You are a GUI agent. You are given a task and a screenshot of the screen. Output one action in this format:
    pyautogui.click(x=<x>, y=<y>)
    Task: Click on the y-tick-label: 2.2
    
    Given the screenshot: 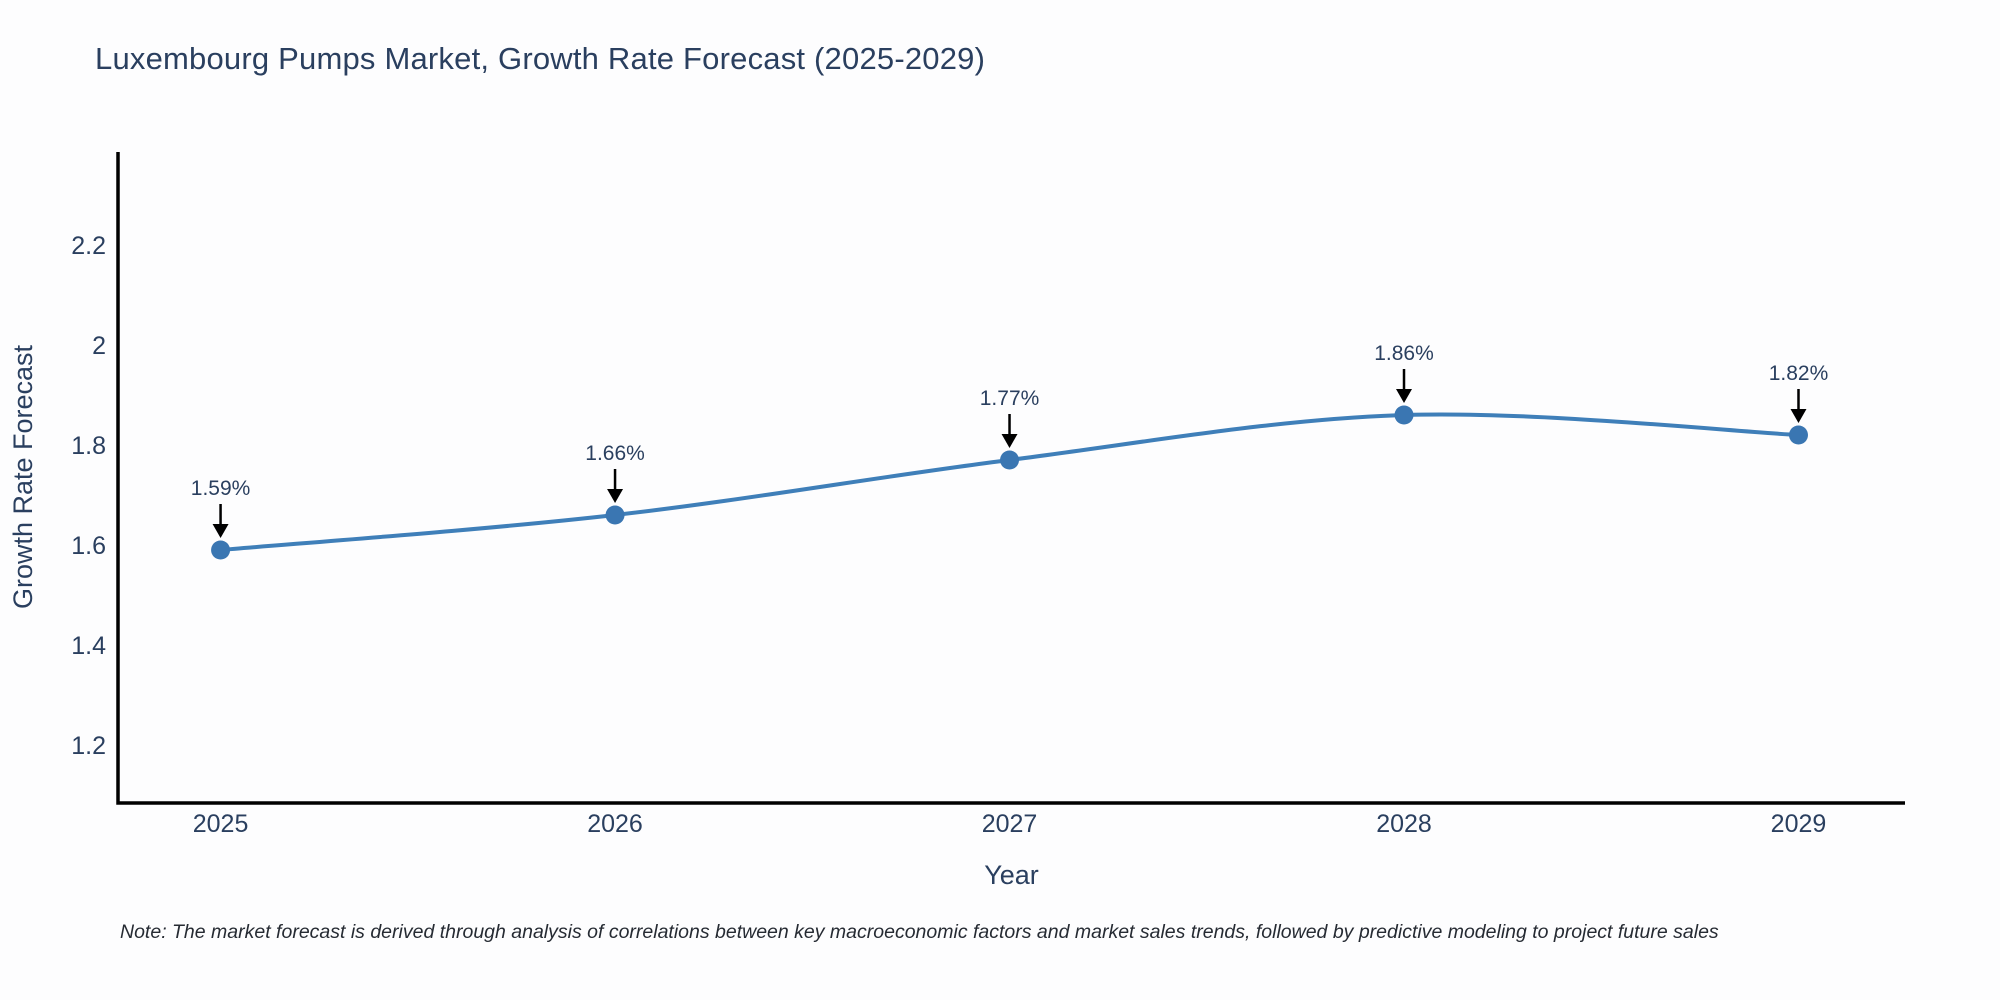 What is the action you would take?
    pyautogui.click(x=88, y=246)
    